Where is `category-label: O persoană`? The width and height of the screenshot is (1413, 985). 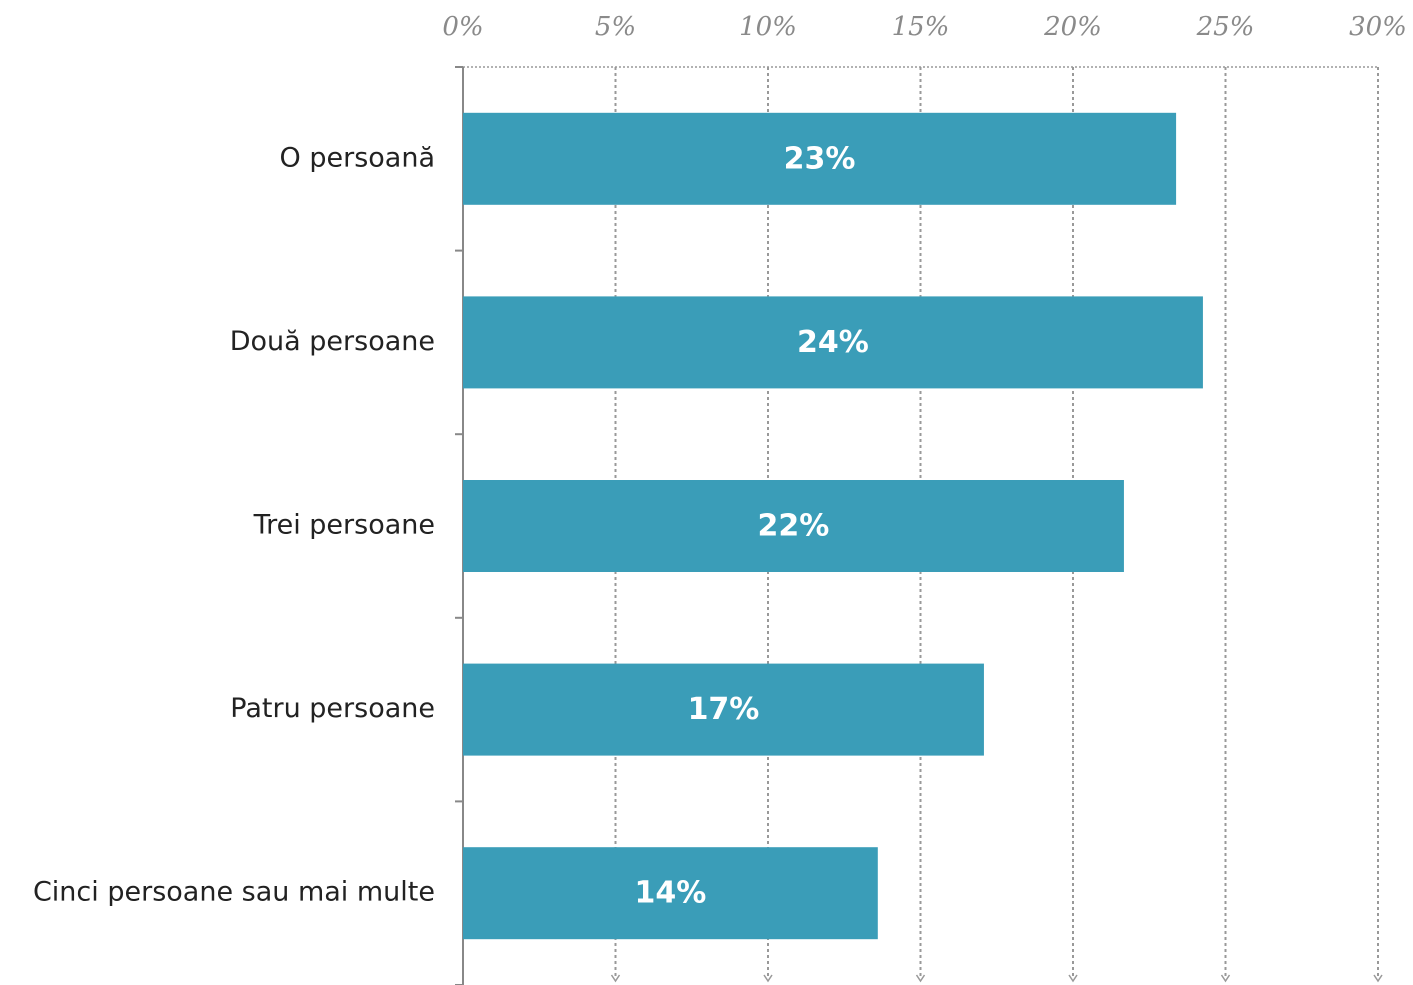 category-label: O persoană is located at coordinates (357, 157).